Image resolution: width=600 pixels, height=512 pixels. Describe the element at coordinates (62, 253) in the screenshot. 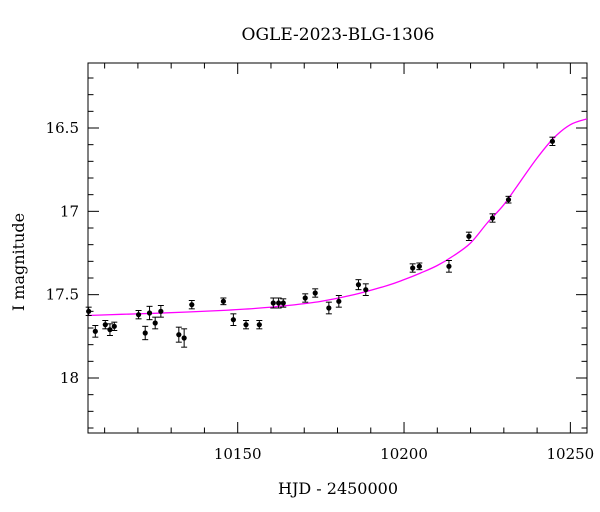

I see `y-tick-labels: 16.5 17 17.5 18` at that location.